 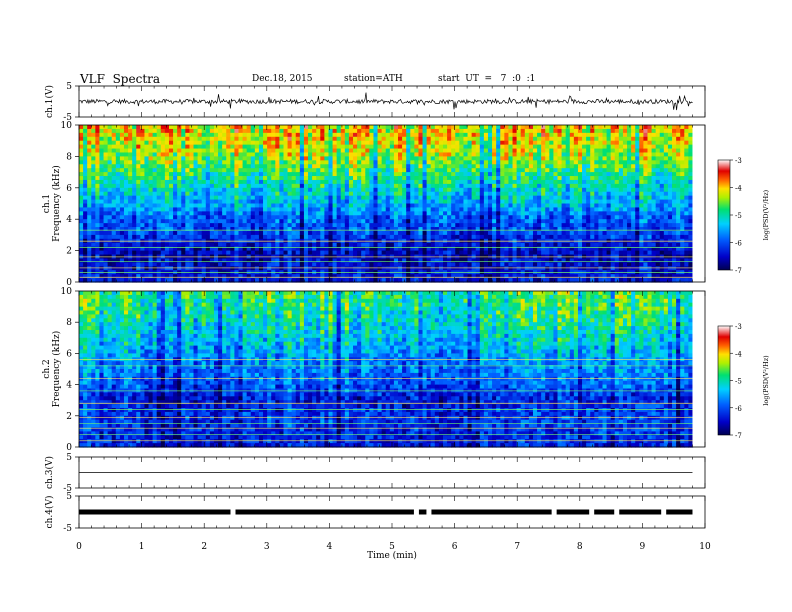 I want to click on x-tick-label: 3, so click(x=267, y=547).